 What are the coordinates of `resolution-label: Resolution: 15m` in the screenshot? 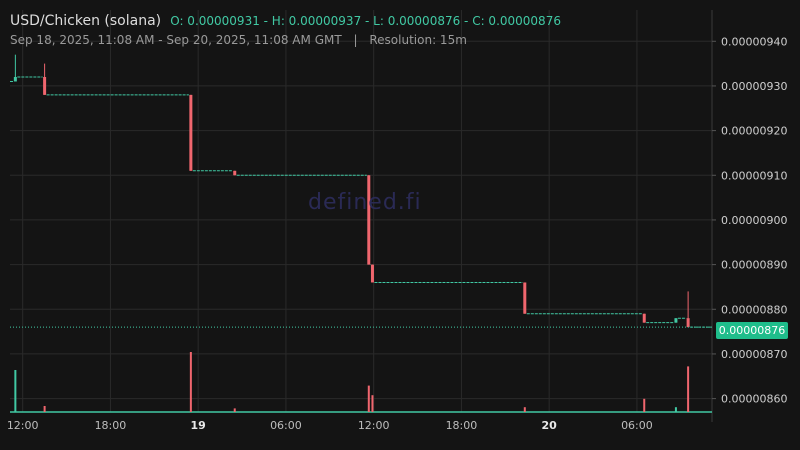 It's located at (418, 40).